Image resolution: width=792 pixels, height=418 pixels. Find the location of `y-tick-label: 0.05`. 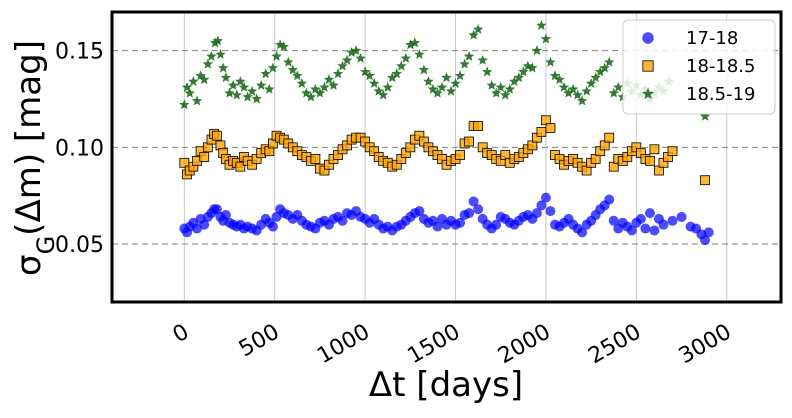

y-tick-label: 0.05 is located at coordinates (79, 245).